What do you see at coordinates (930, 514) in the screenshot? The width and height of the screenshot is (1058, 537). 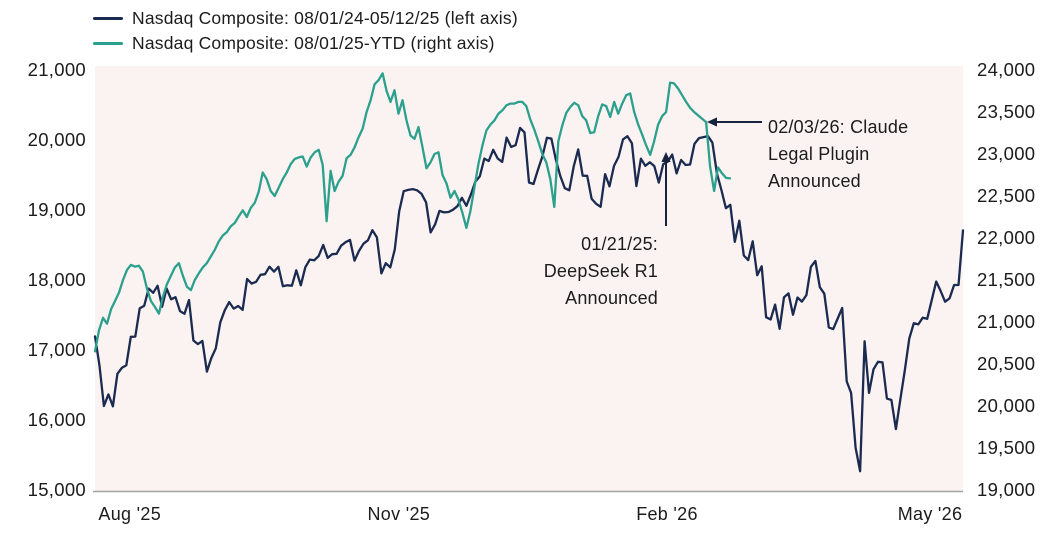 I see `x-axis-tick: May '26` at bounding box center [930, 514].